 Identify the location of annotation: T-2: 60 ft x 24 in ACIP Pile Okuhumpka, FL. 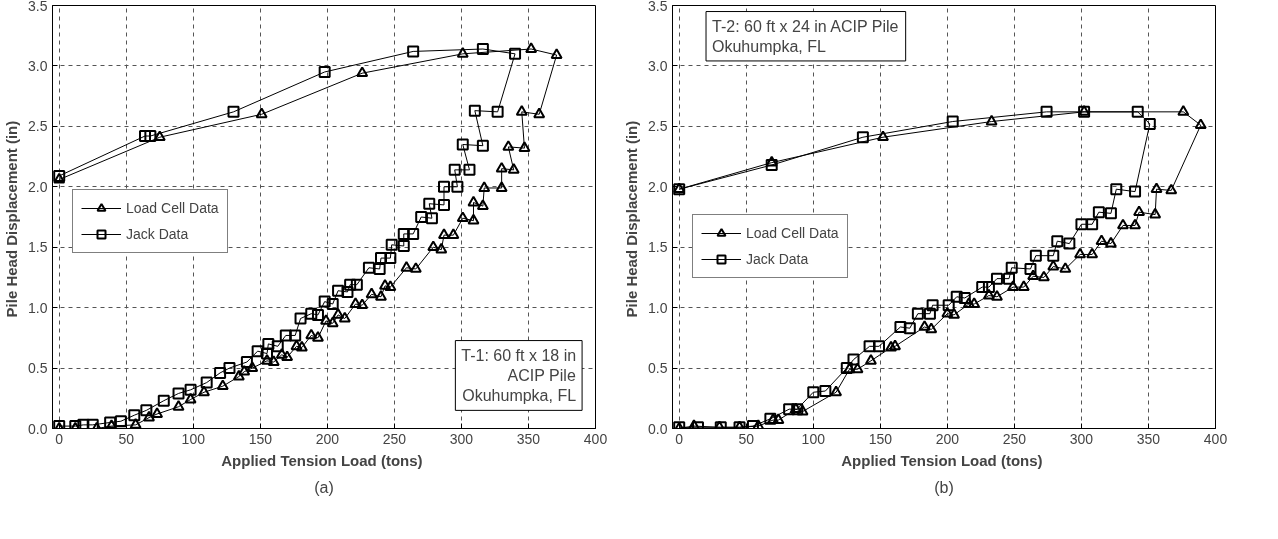
(805, 36).